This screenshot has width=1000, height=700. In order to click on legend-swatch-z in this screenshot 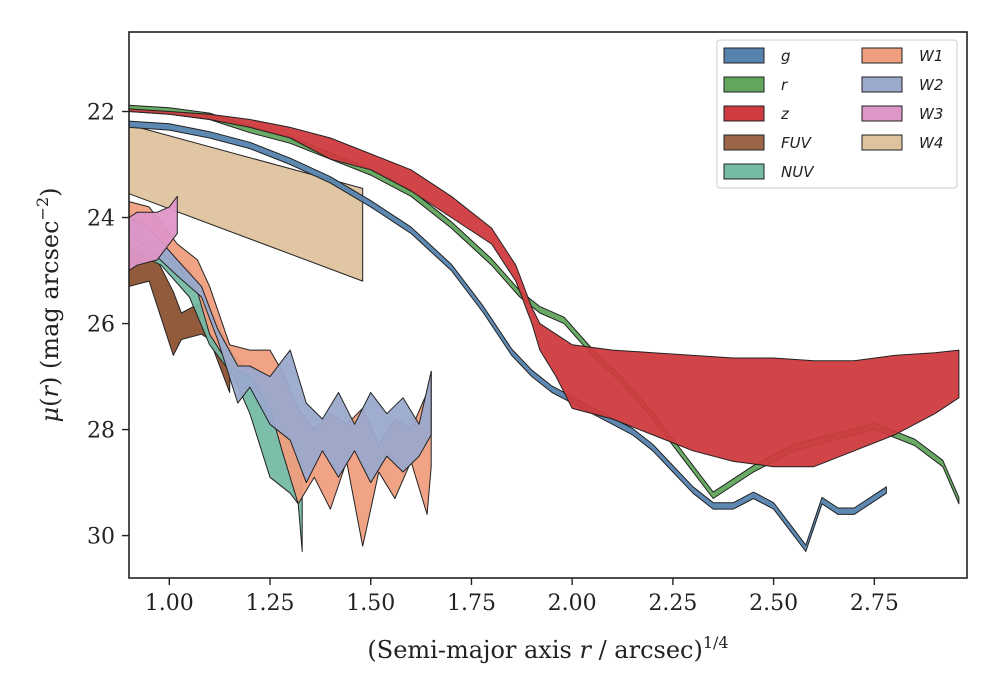, I will do `click(744, 113)`.